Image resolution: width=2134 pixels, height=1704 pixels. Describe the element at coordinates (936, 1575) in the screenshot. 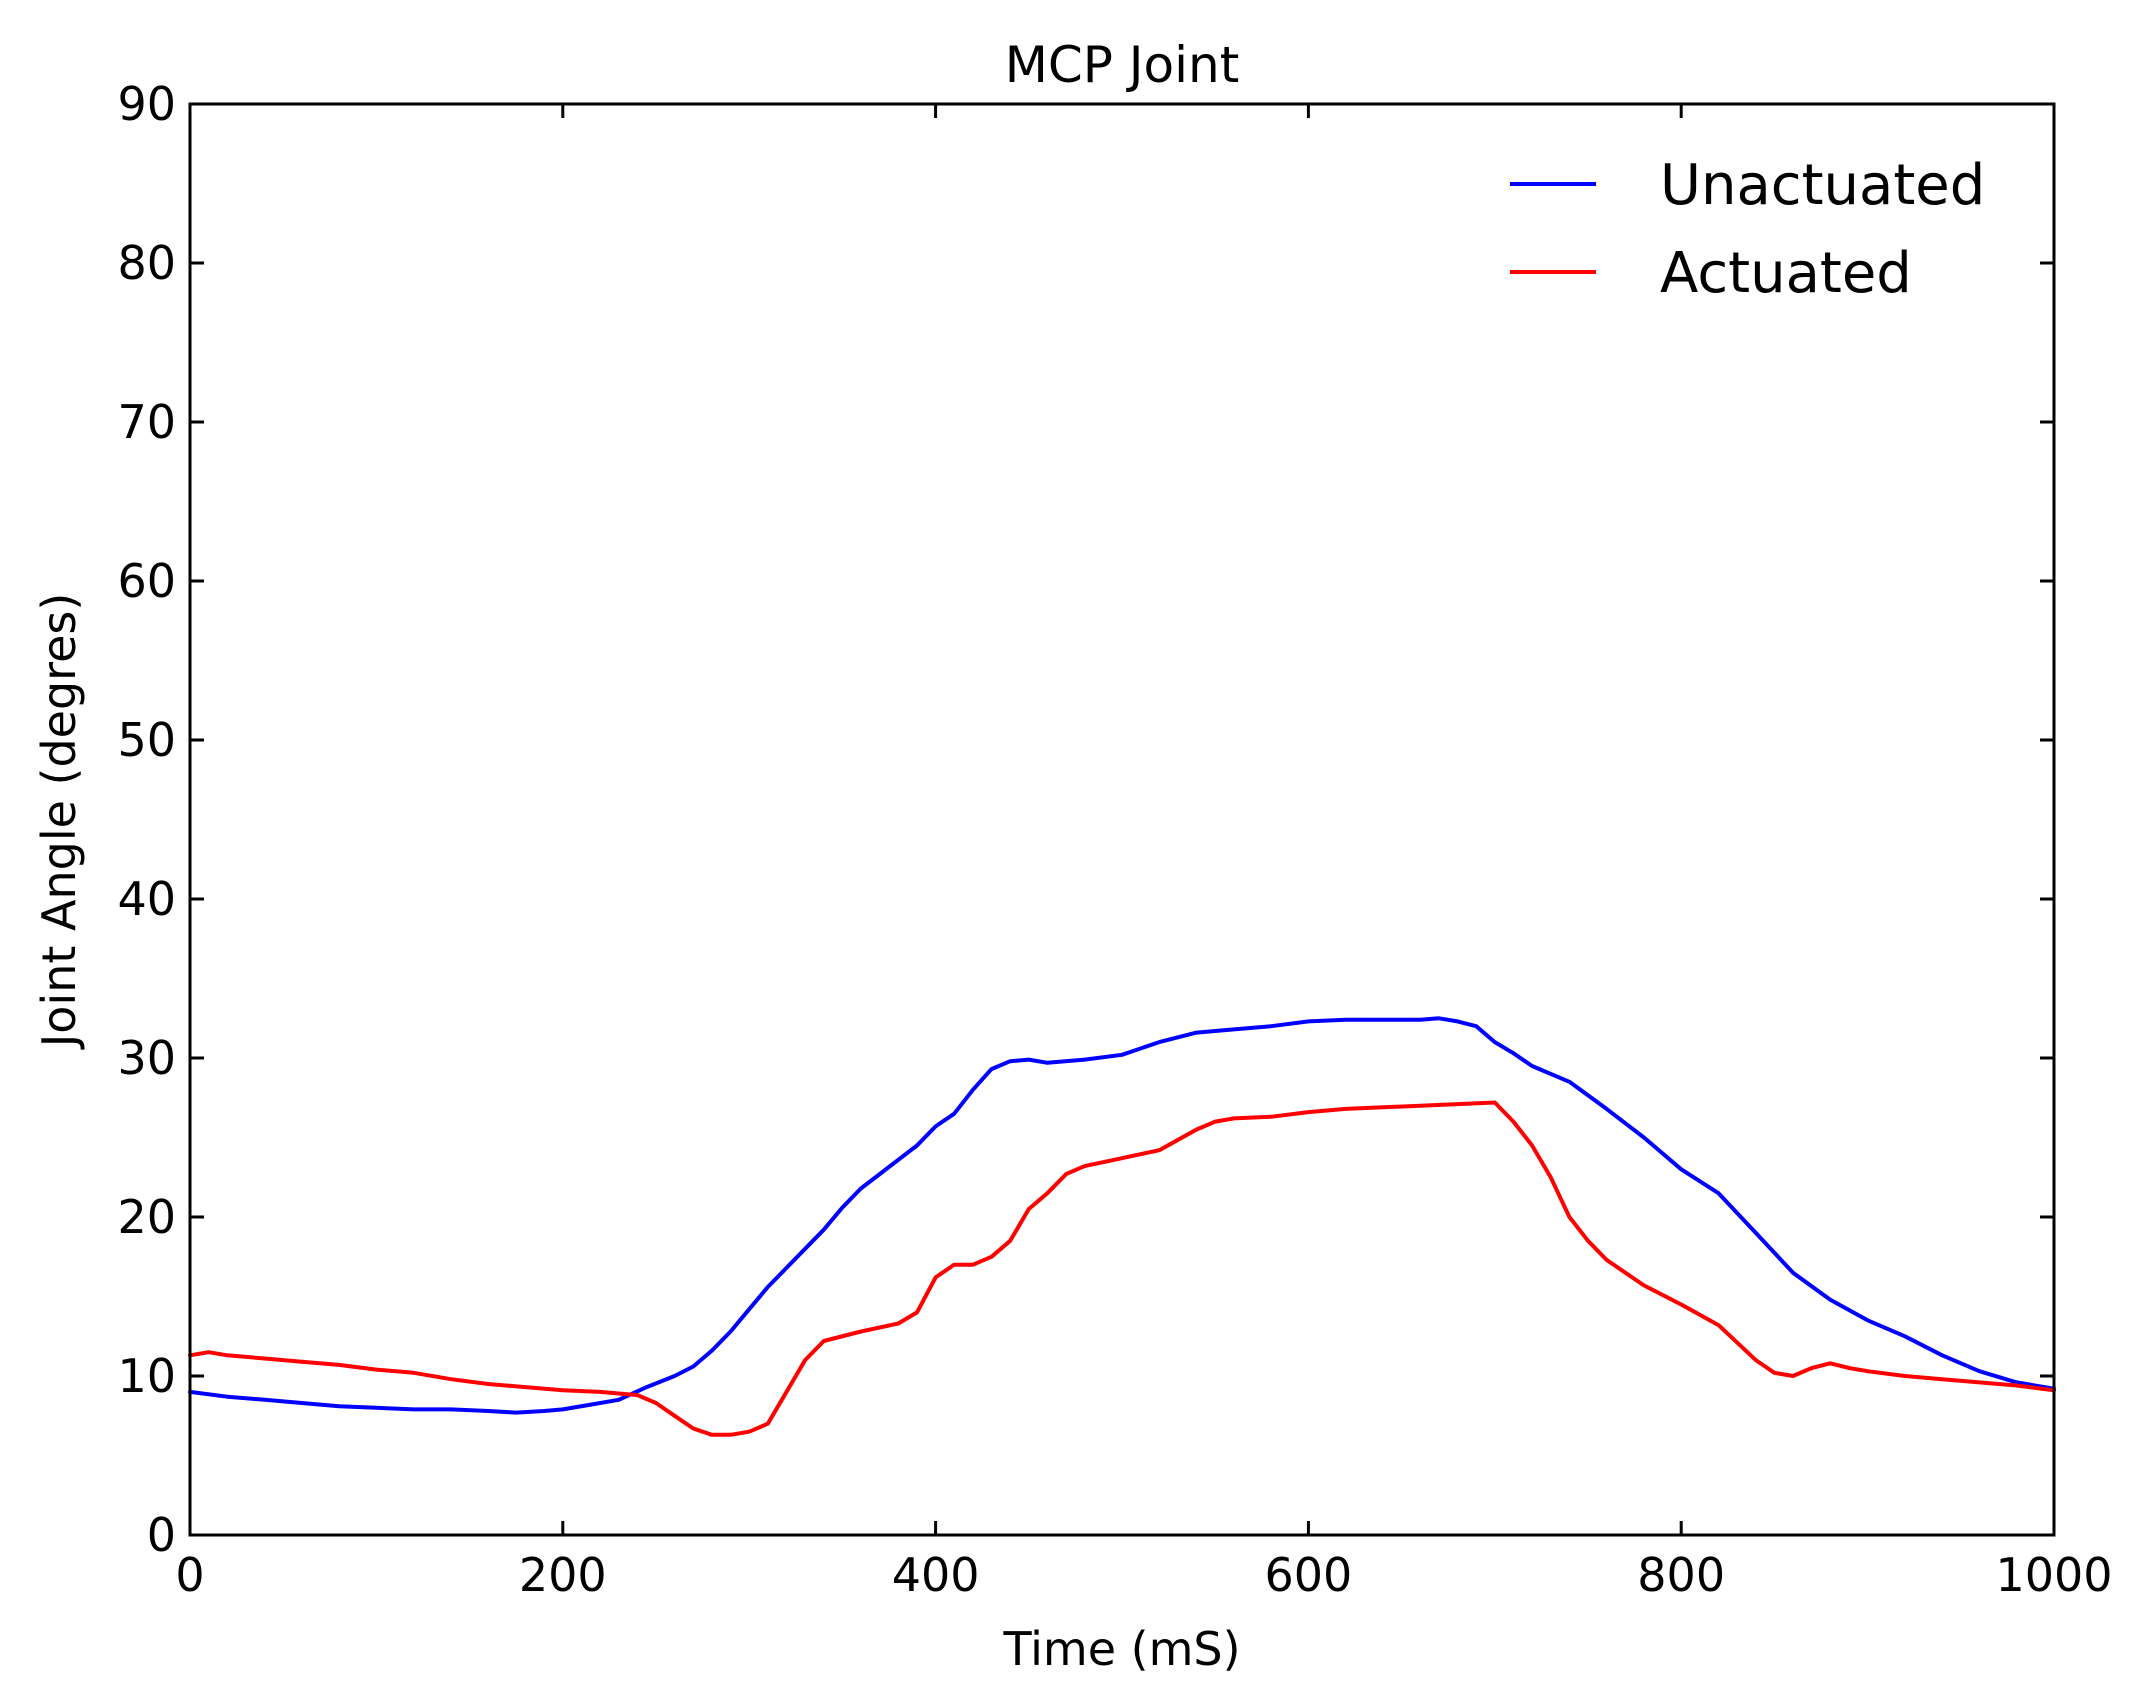

I see `x-tick-label: 400` at that location.